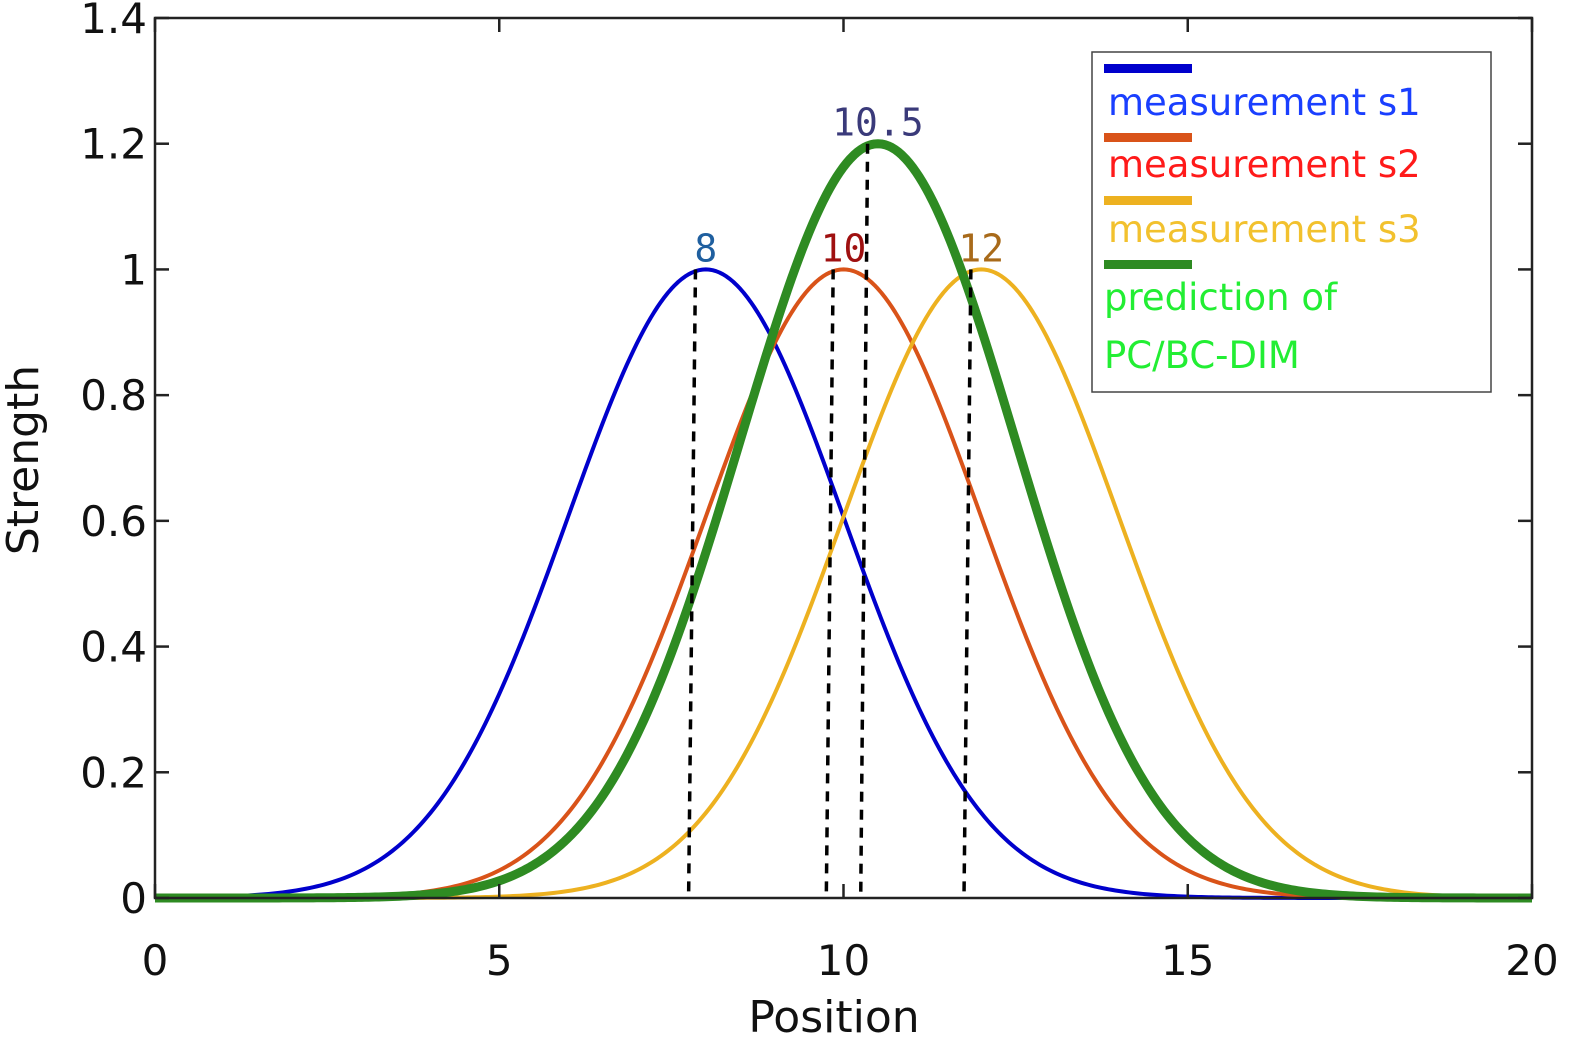  Describe the element at coordinates (849, 186) in the screenshot. I see `peak-labels: 8 10 12 10.5` at that location.